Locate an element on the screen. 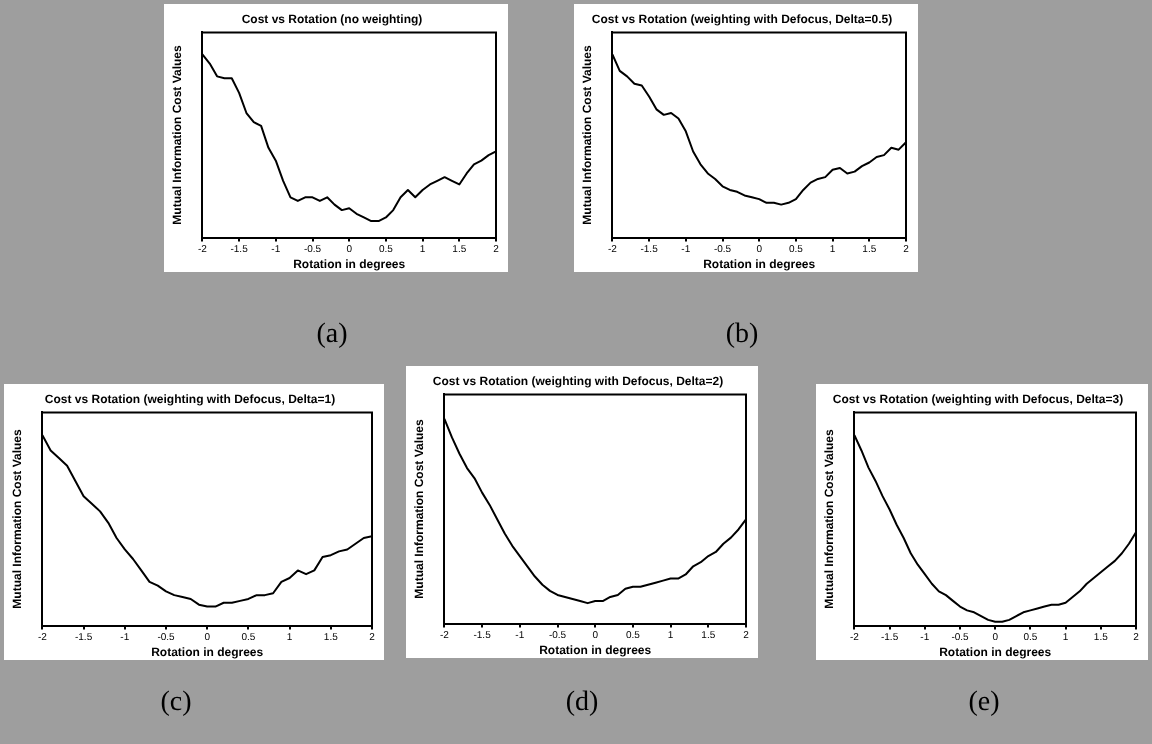 The width and height of the screenshot is (1152, 744). text: (d) is located at coordinates (582, 704).